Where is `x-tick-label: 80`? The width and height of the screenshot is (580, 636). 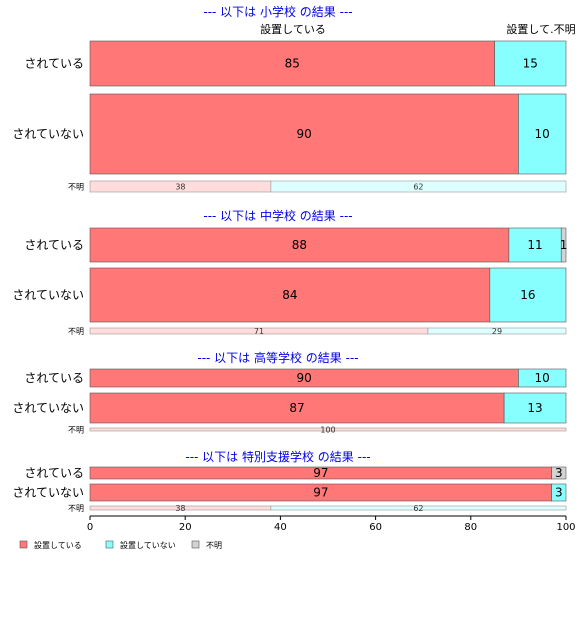
x-tick-label: 80 is located at coordinates (470, 527).